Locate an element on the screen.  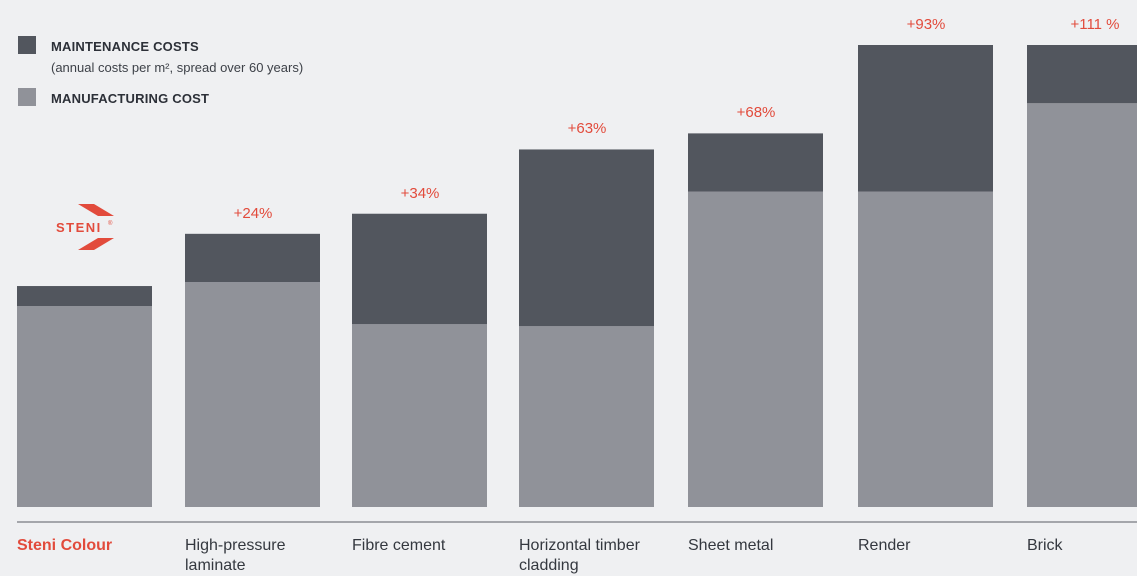
steni-logo-icon: STENI ® is located at coordinates (85, 227).